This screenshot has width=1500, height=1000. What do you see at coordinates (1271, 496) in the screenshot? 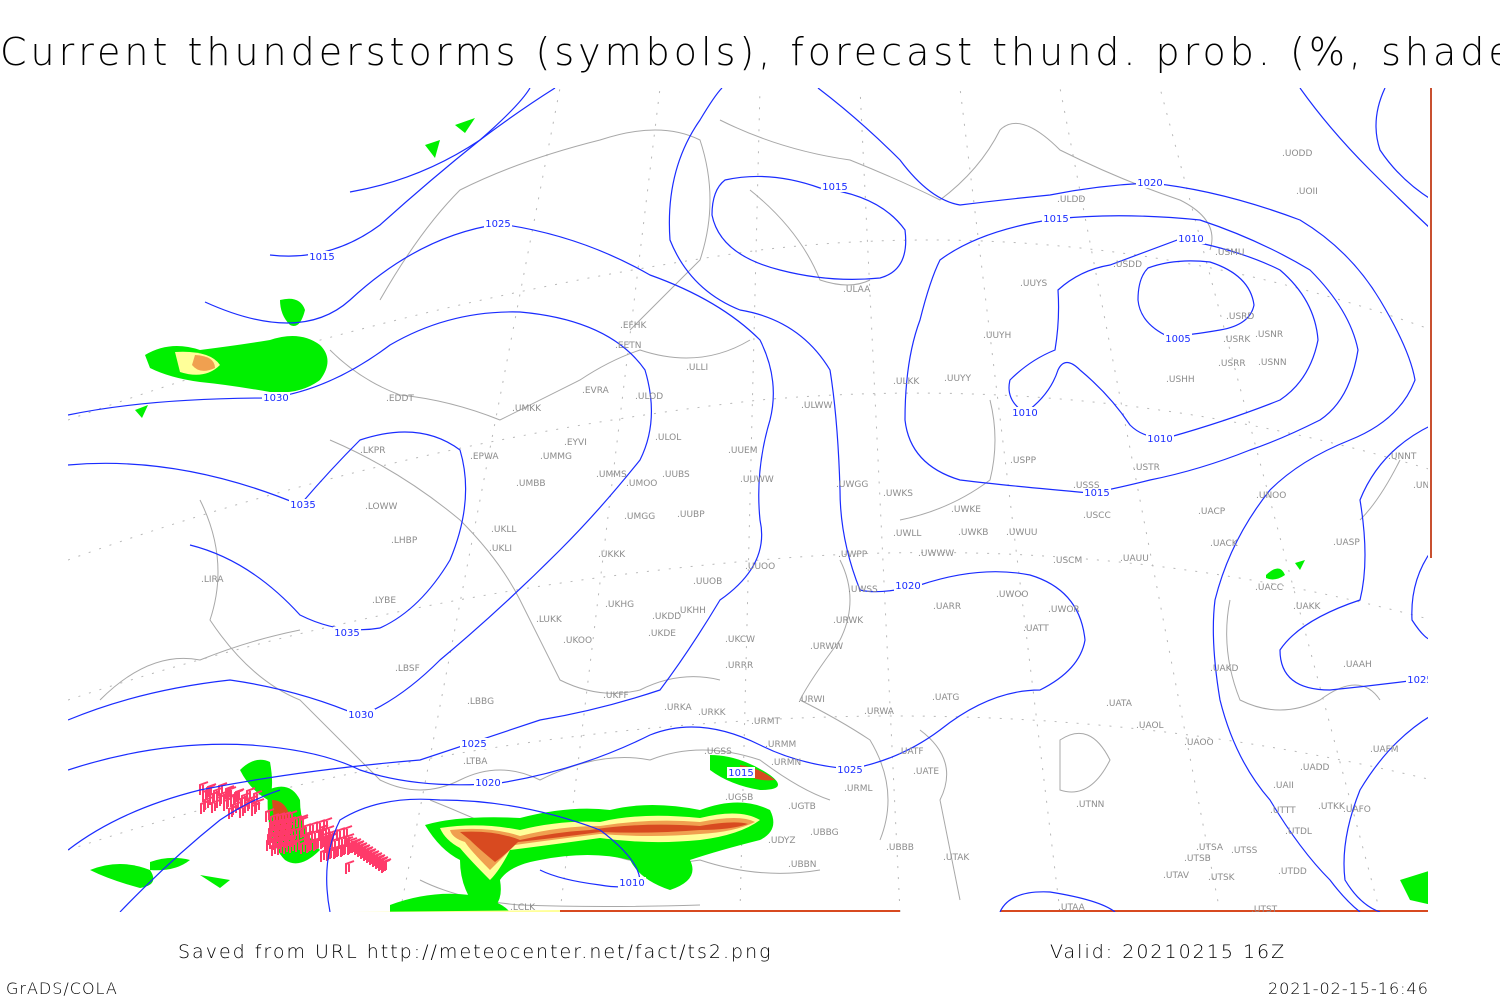
I see `station-label: .UNOO` at bounding box center [1271, 496].